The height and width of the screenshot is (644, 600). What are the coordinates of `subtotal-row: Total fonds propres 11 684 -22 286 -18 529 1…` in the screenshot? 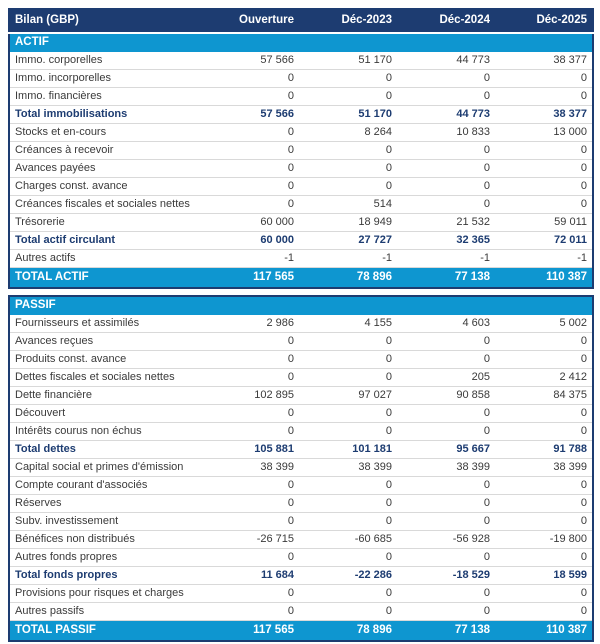 It's located at (301, 575).